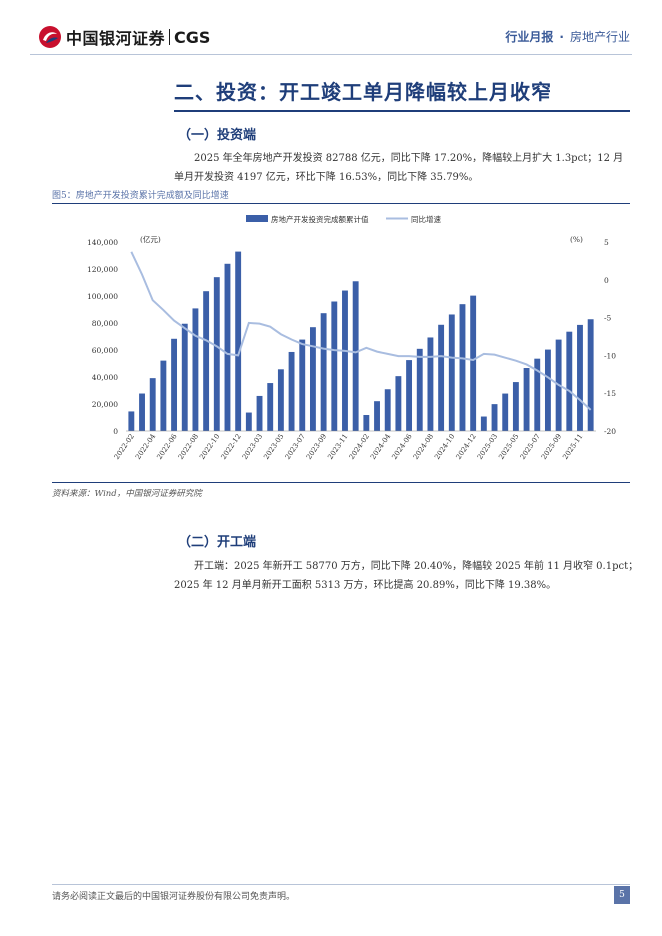  I want to click on legend-line-label: 同比增速, so click(426, 219).